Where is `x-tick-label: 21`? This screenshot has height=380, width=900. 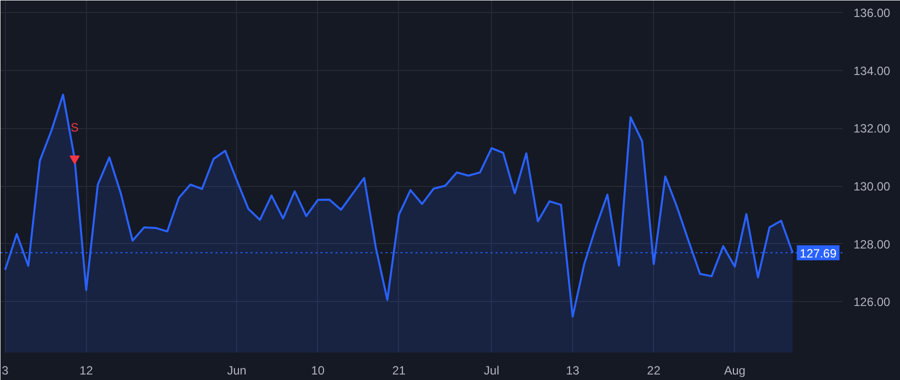 x-tick-label: 21 is located at coordinates (399, 371).